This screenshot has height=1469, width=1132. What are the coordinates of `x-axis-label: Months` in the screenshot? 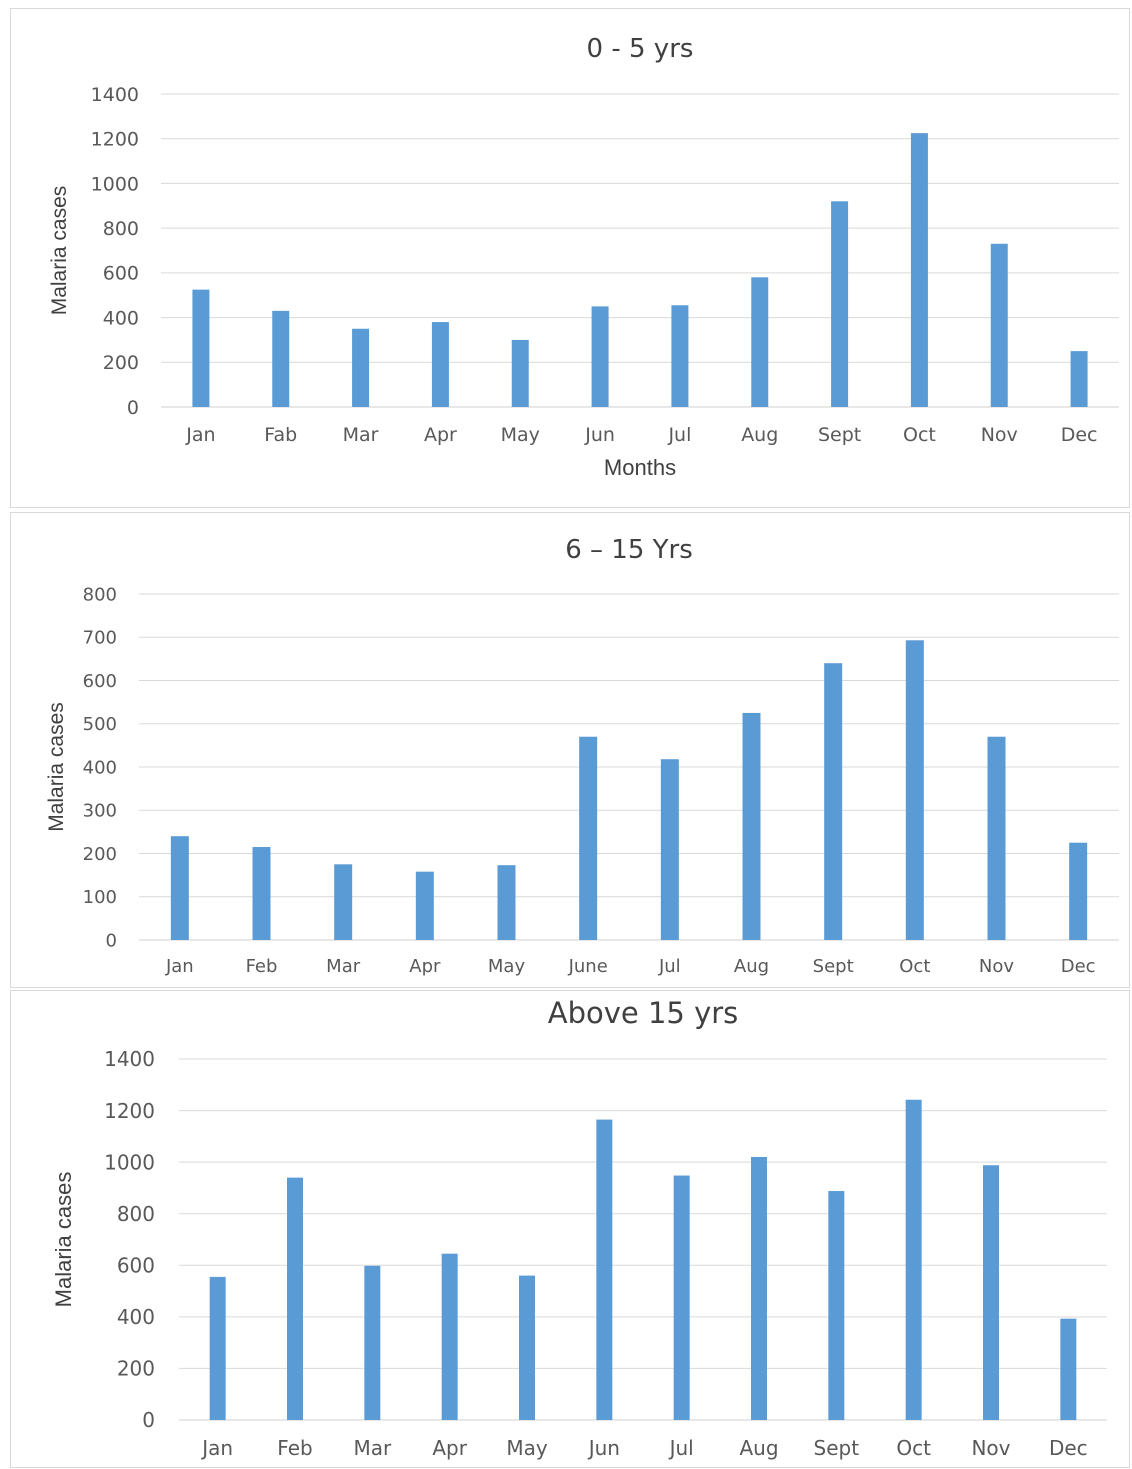 It's located at (640, 467).